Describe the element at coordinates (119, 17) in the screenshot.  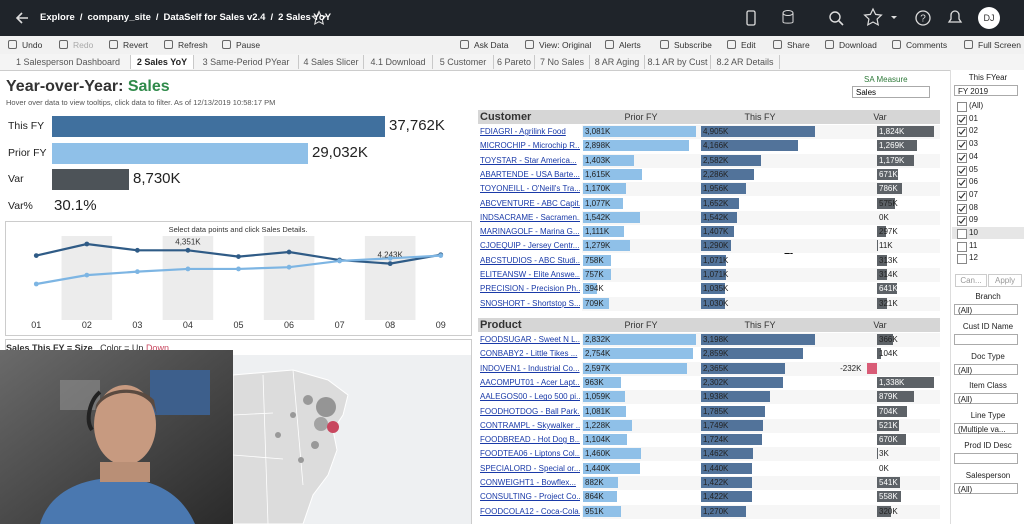
I see `crumb: company_site` at that location.